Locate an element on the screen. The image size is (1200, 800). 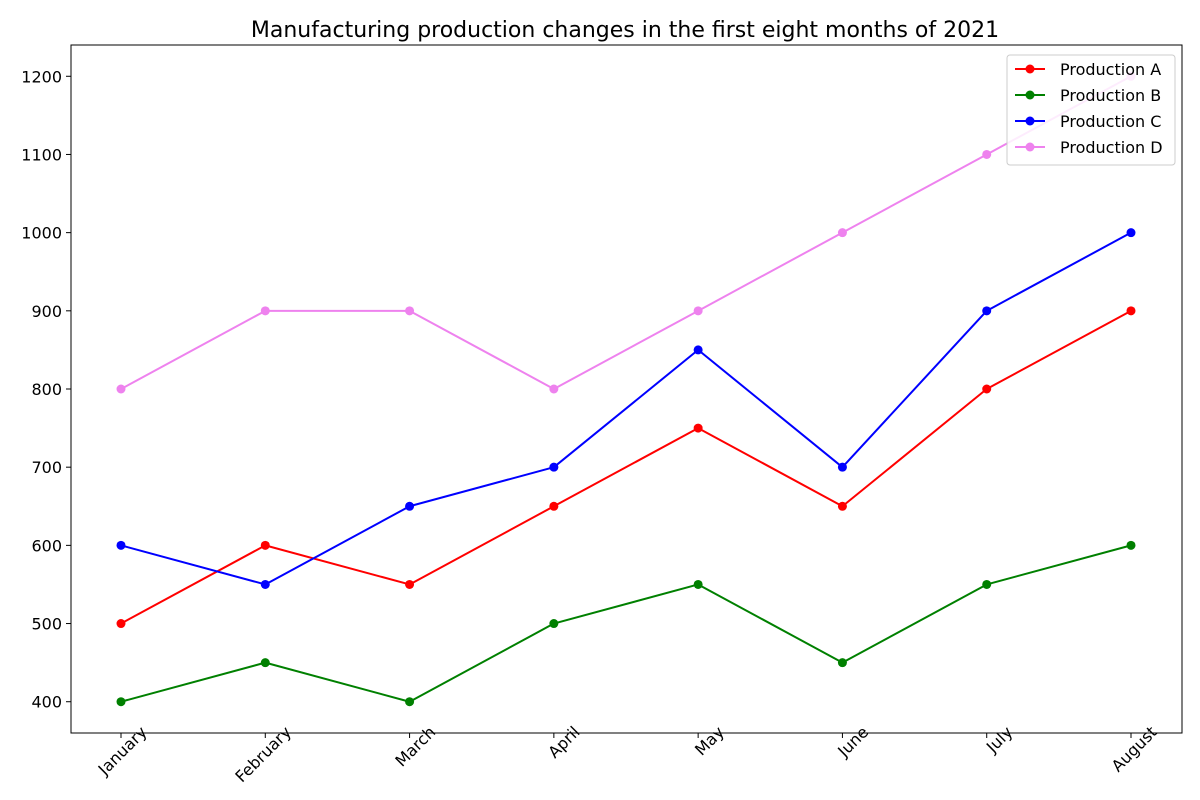
y-tick-label: 900 is located at coordinates (46, 311).